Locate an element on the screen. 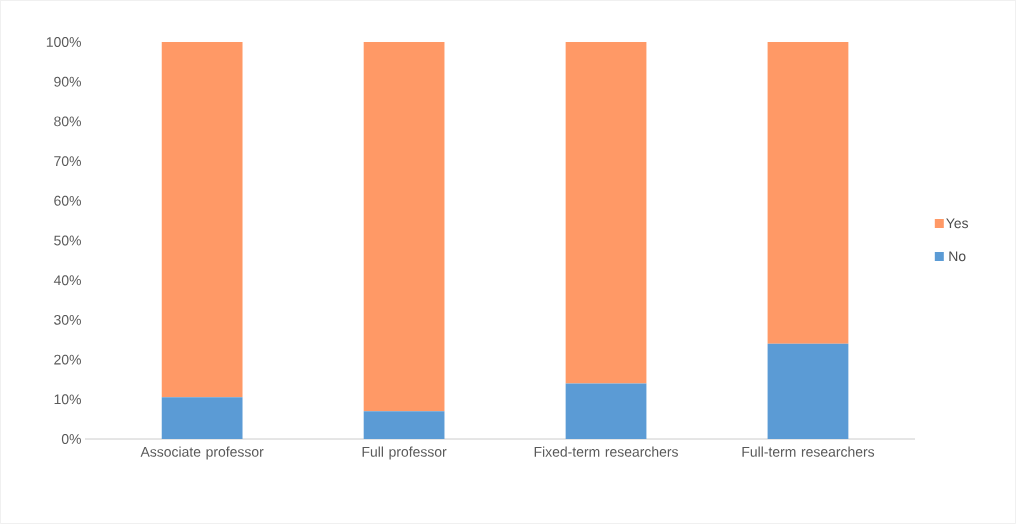  y-tick-label: 60% is located at coordinates (67, 200).